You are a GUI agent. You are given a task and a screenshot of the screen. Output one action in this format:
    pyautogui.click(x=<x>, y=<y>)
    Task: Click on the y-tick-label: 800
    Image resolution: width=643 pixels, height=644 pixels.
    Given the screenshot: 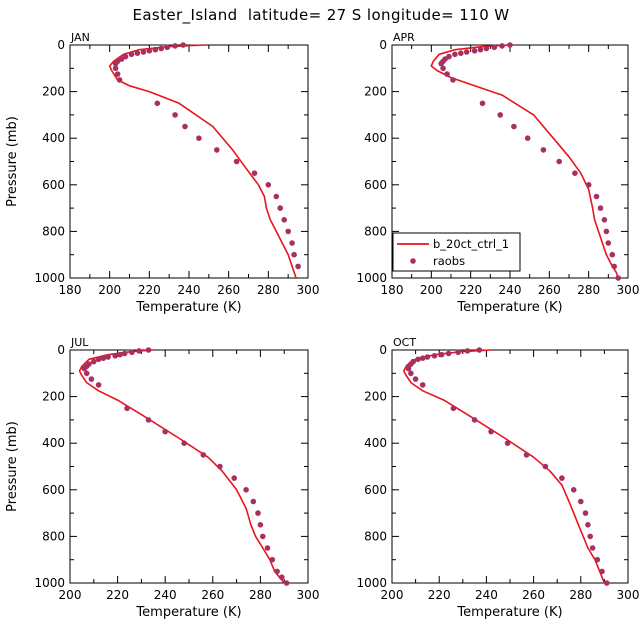 What is the action you would take?
    pyautogui.click(x=375, y=536)
    